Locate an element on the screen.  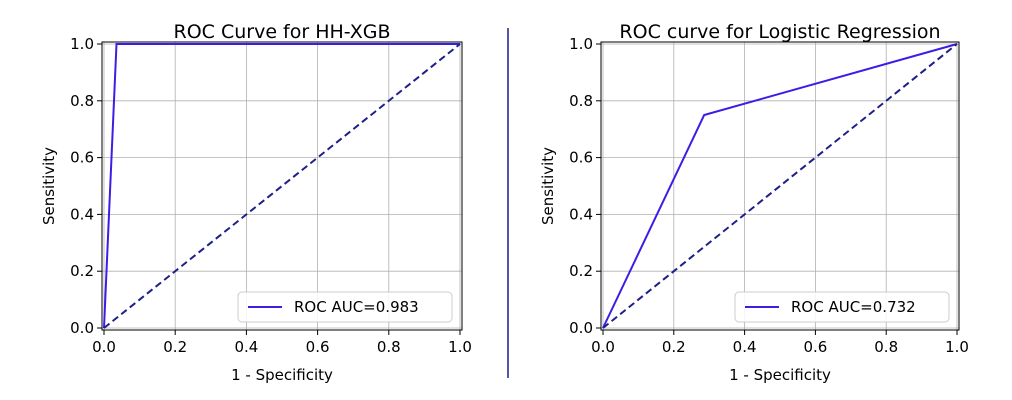
legend: ROC AUC=0.983 is located at coordinates (345, 307).